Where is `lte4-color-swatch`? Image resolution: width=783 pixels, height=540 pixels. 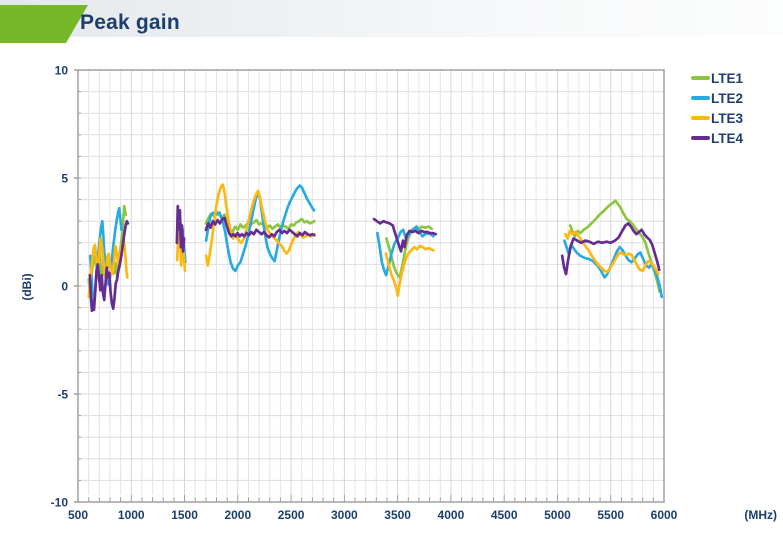
lte4-color-swatch is located at coordinates (700, 138).